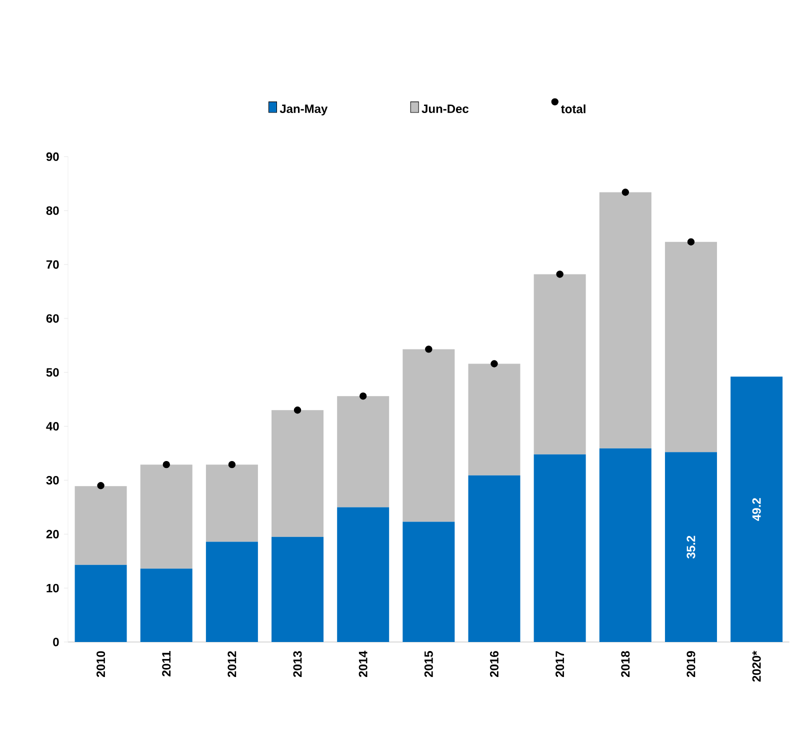 This screenshot has height=754, width=796. I want to click on y-tick-label: 0, so click(56, 642).